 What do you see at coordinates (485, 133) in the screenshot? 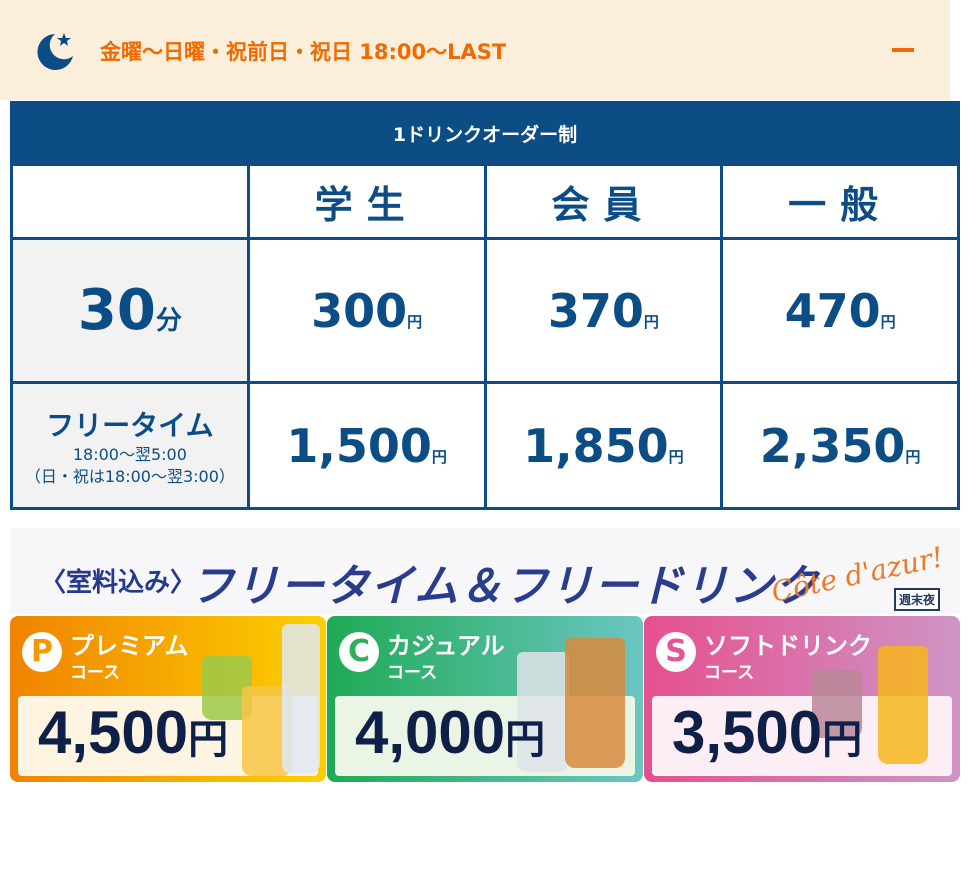
I see `table-caption: 1ドリンクオーダー制` at bounding box center [485, 133].